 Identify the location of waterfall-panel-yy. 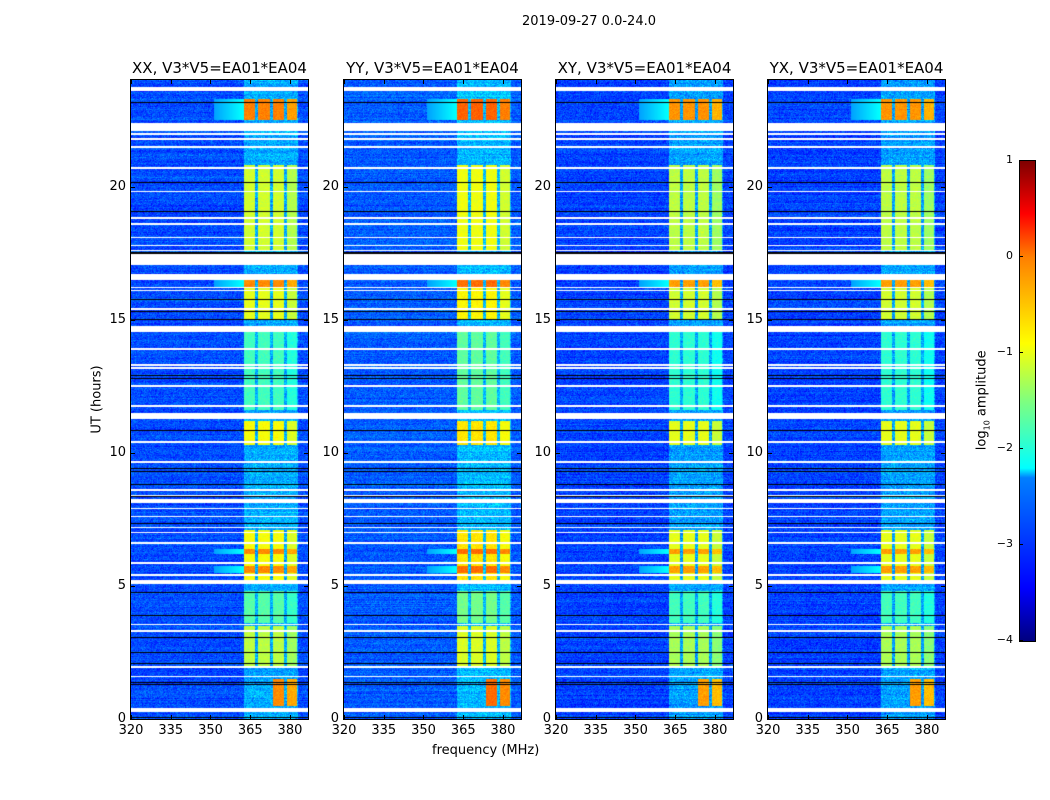
(432, 399).